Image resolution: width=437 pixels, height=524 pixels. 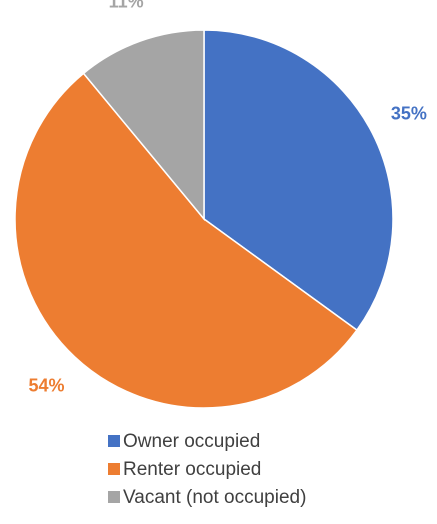 What do you see at coordinates (409, 113) in the screenshot?
I see `data-label: 35%` at bounding box center [409, 113].